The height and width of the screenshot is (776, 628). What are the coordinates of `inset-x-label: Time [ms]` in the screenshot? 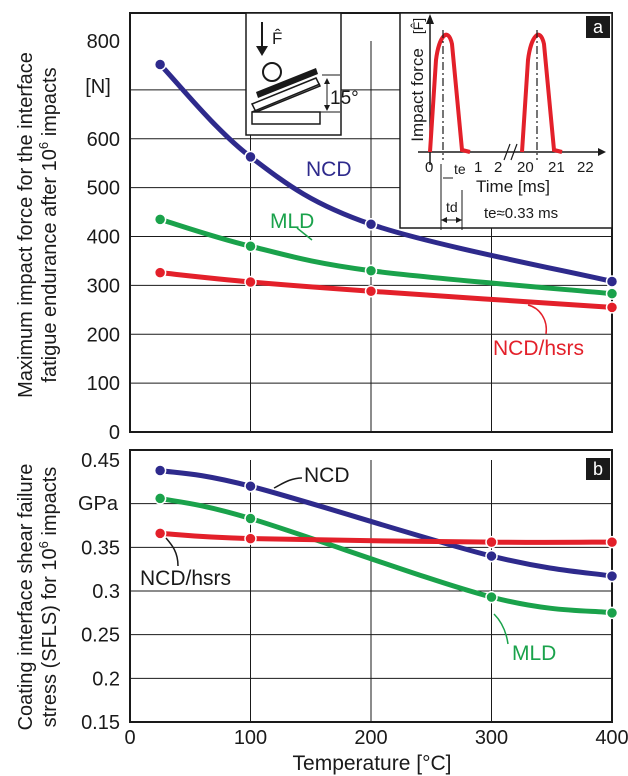 It's located at (513, 186).